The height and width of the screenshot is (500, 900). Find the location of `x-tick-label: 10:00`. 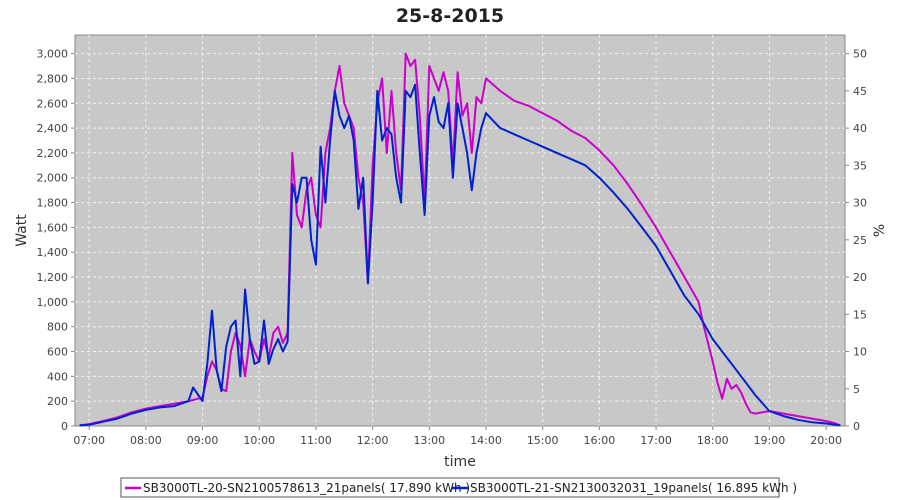

x-tick-label: 10:00 is located at coordinates (259, 440).